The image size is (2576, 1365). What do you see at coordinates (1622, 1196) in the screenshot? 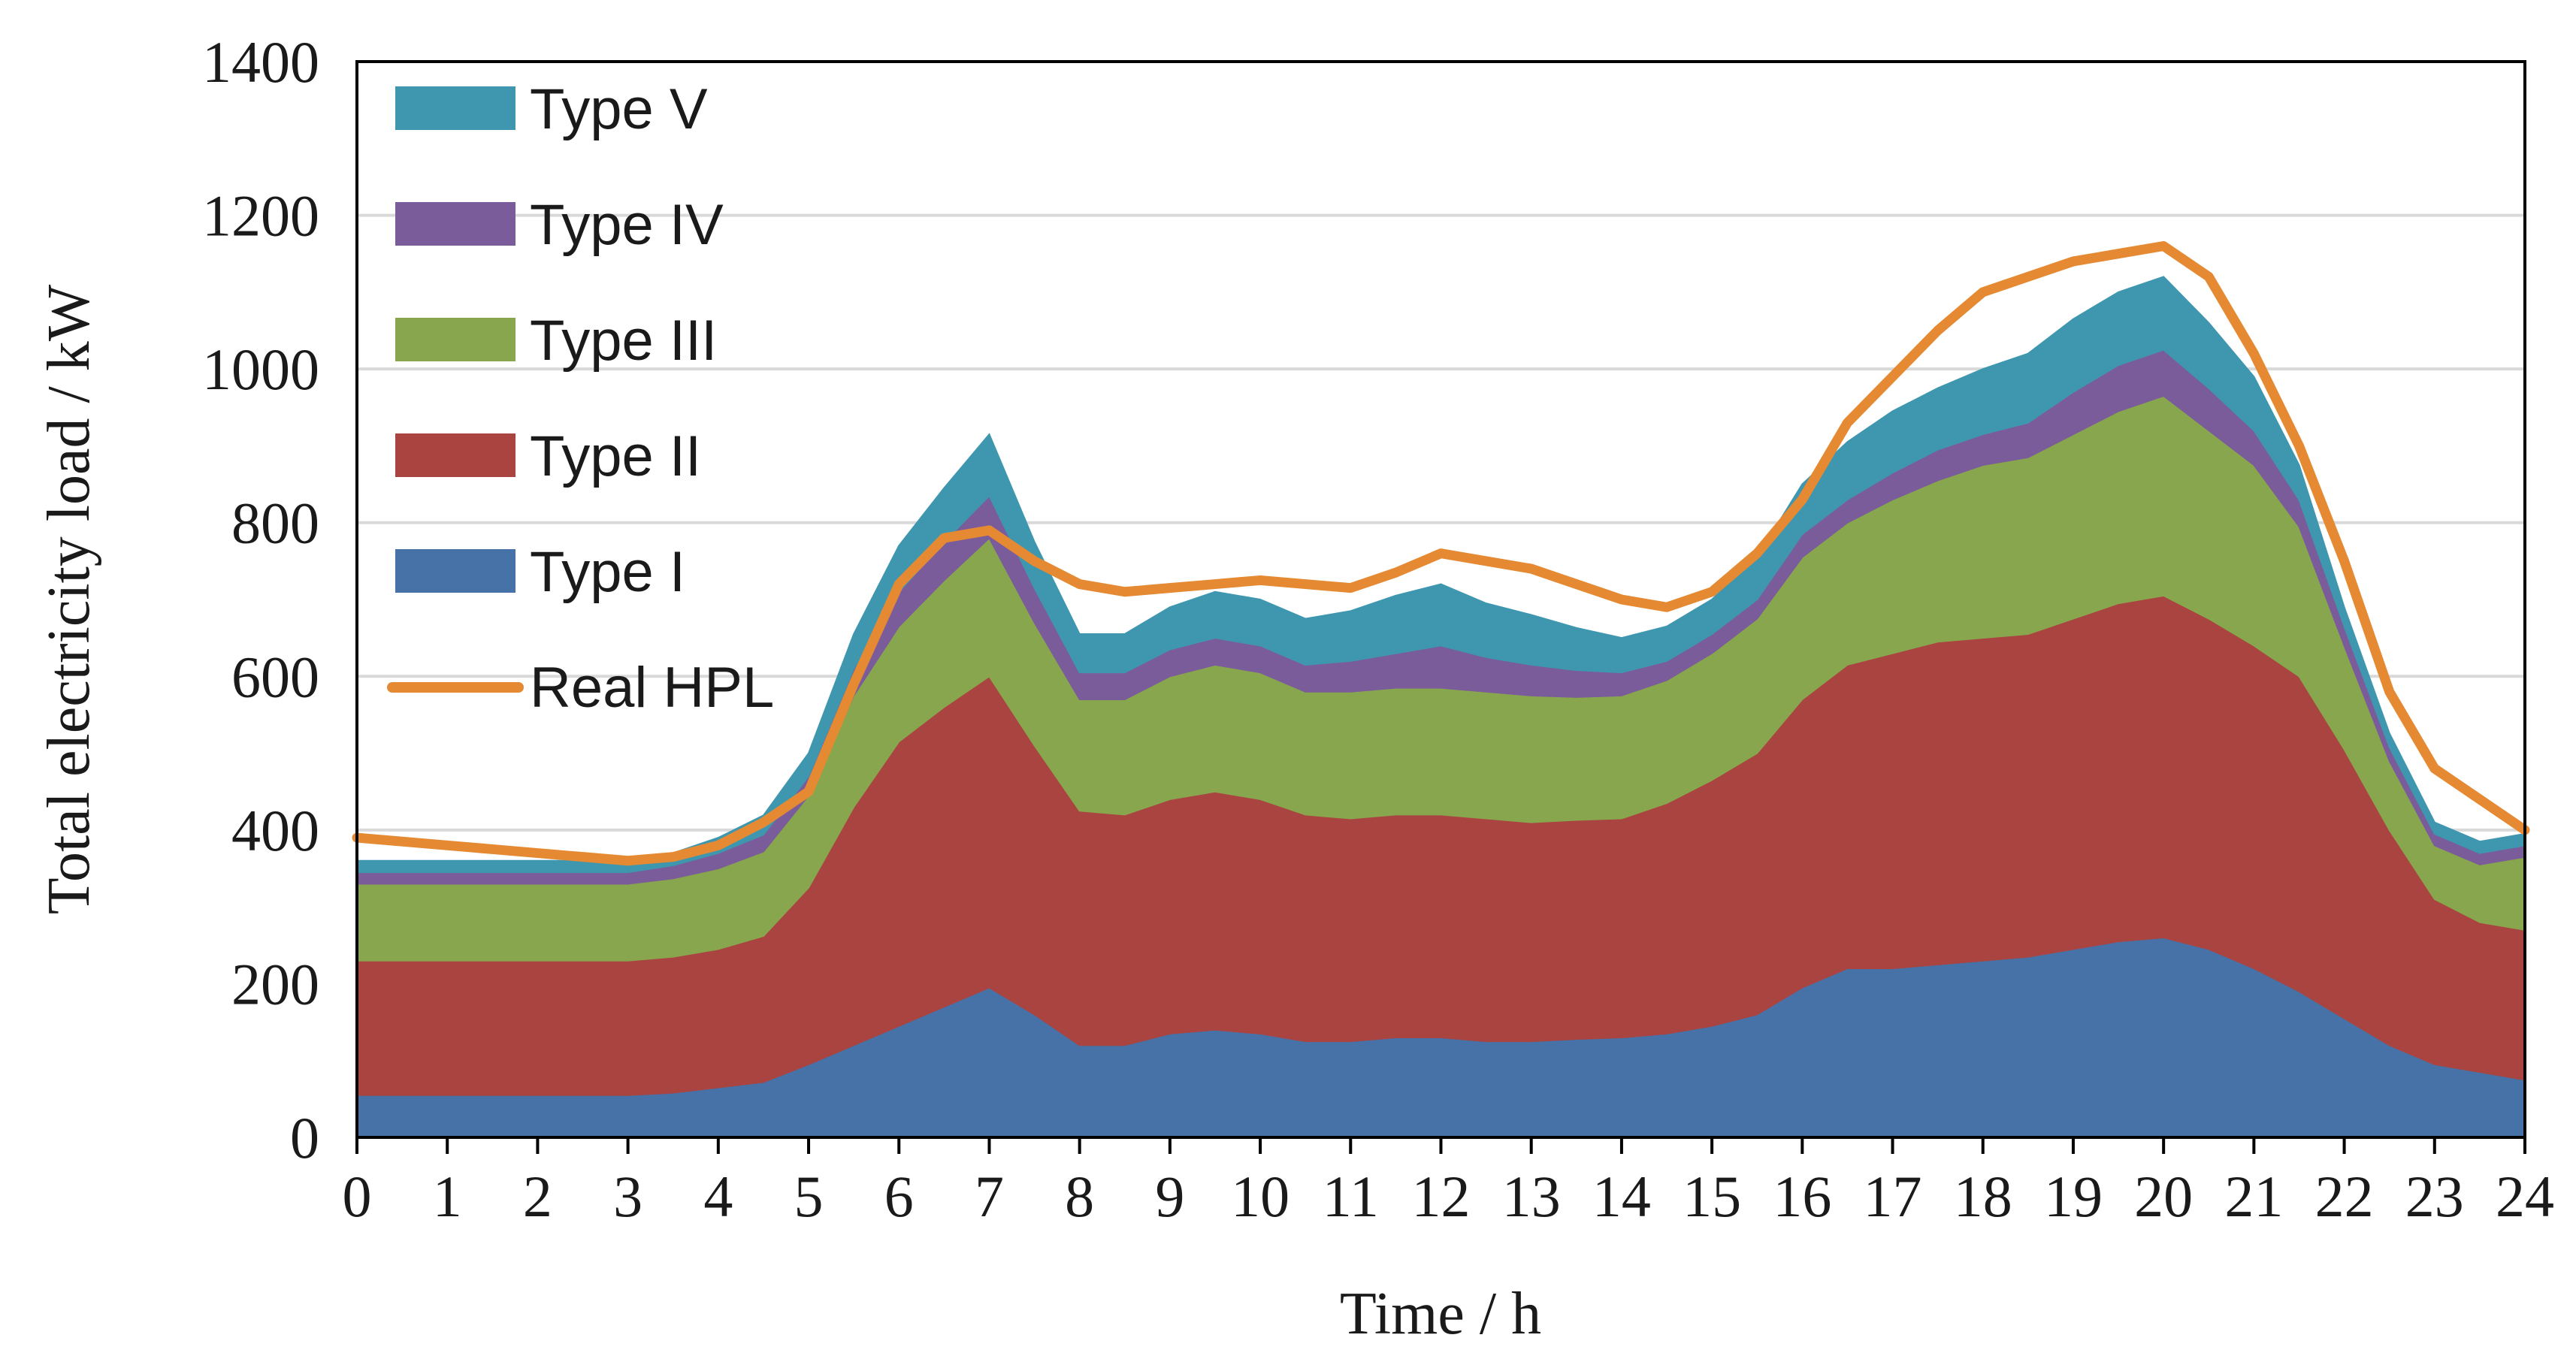
I see `x-tick-label-14: 14` at bounding box center [1622, 1196].